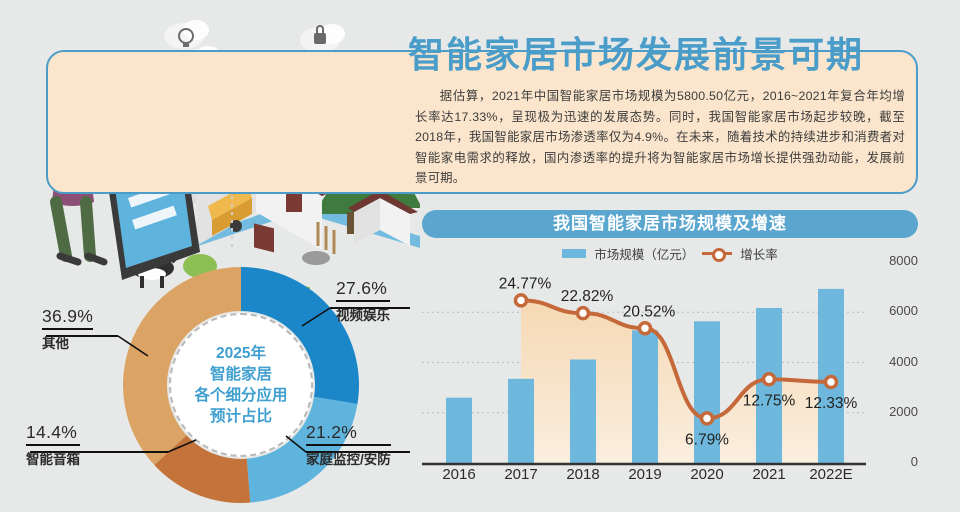 This screenshot has height=512, width=960. I want to click on chart-y-tick: 8000, so click(903, 260).